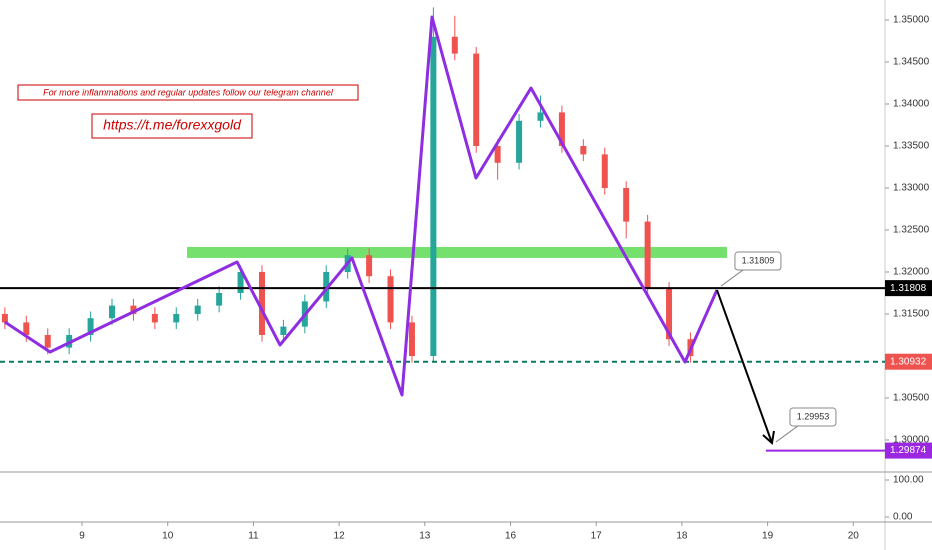 The width and height of the screenshot is (932, 550). What do you see at coordinates (911, 272) in the screenshot?
I see `y-tick-label: 1.32000` at bounding box center [911, 272].